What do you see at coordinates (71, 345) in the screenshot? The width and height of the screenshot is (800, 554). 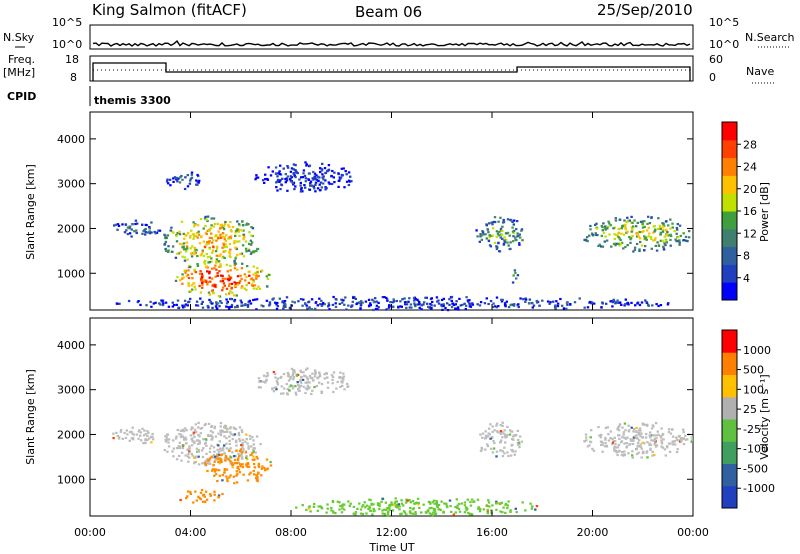 I see `velocity-ytick-label-3: 4000` at bounding box center [71, 345].